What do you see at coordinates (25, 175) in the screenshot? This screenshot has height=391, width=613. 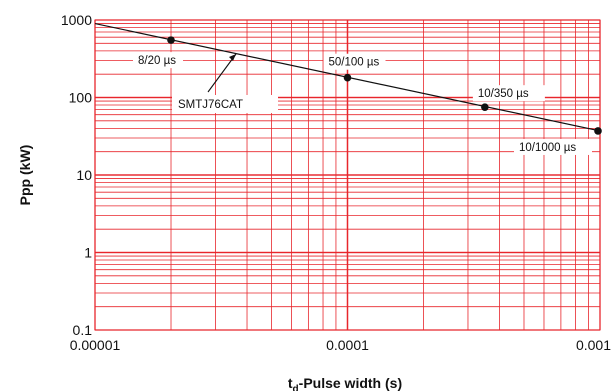 I see `y-axis-title: Ppp (kW)` at bounding box center [25, 175].